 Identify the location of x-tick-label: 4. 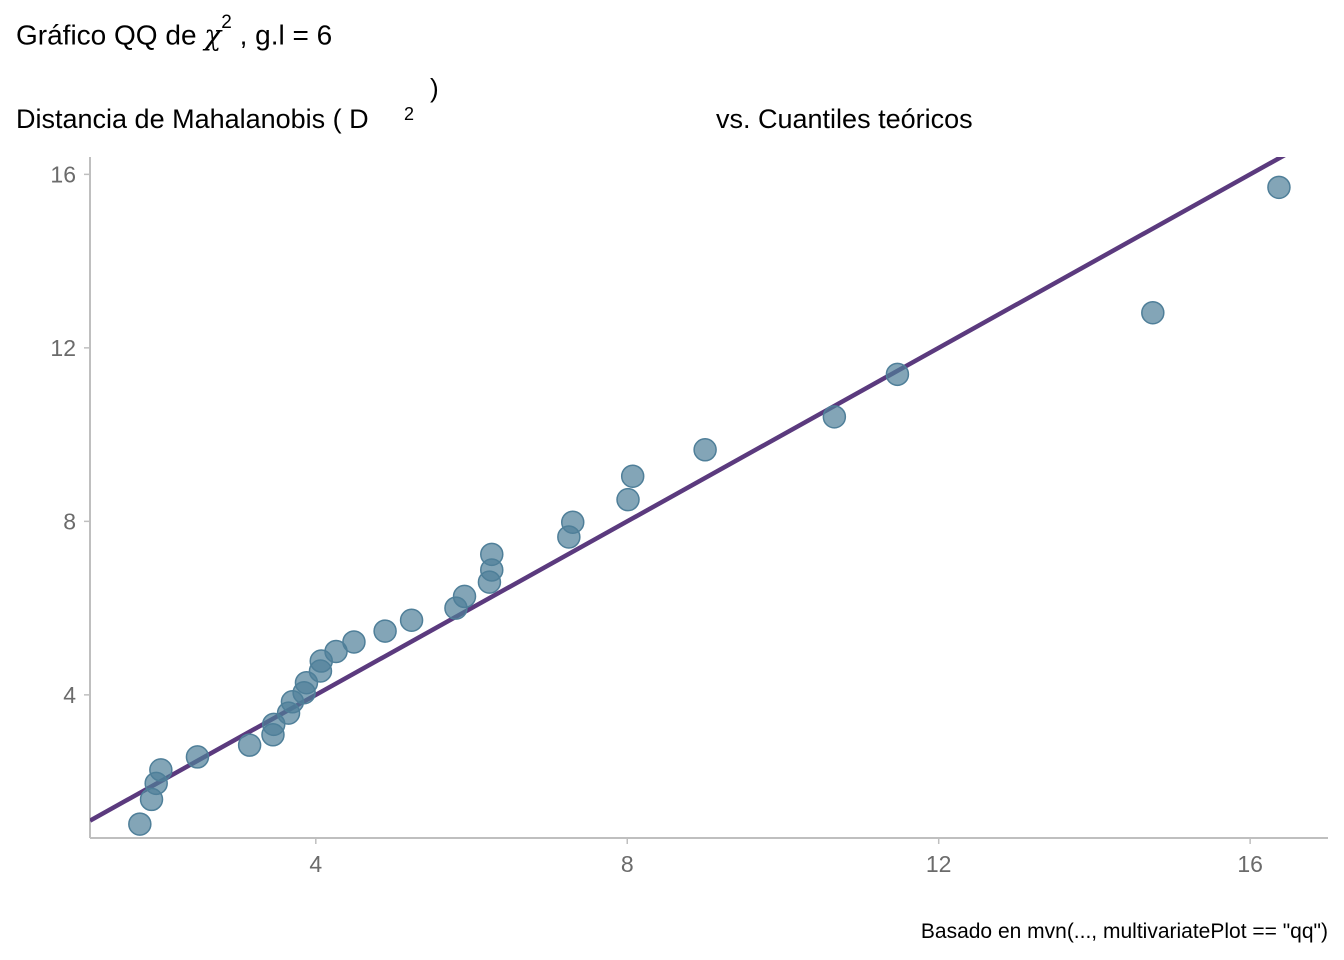
(315, 864).